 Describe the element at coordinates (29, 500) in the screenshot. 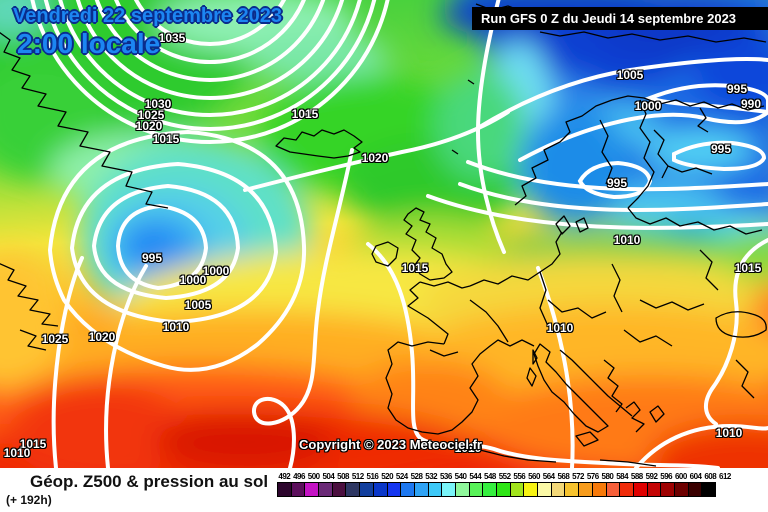

I see `forecast-hour-label: (+ 192h)` at that location.